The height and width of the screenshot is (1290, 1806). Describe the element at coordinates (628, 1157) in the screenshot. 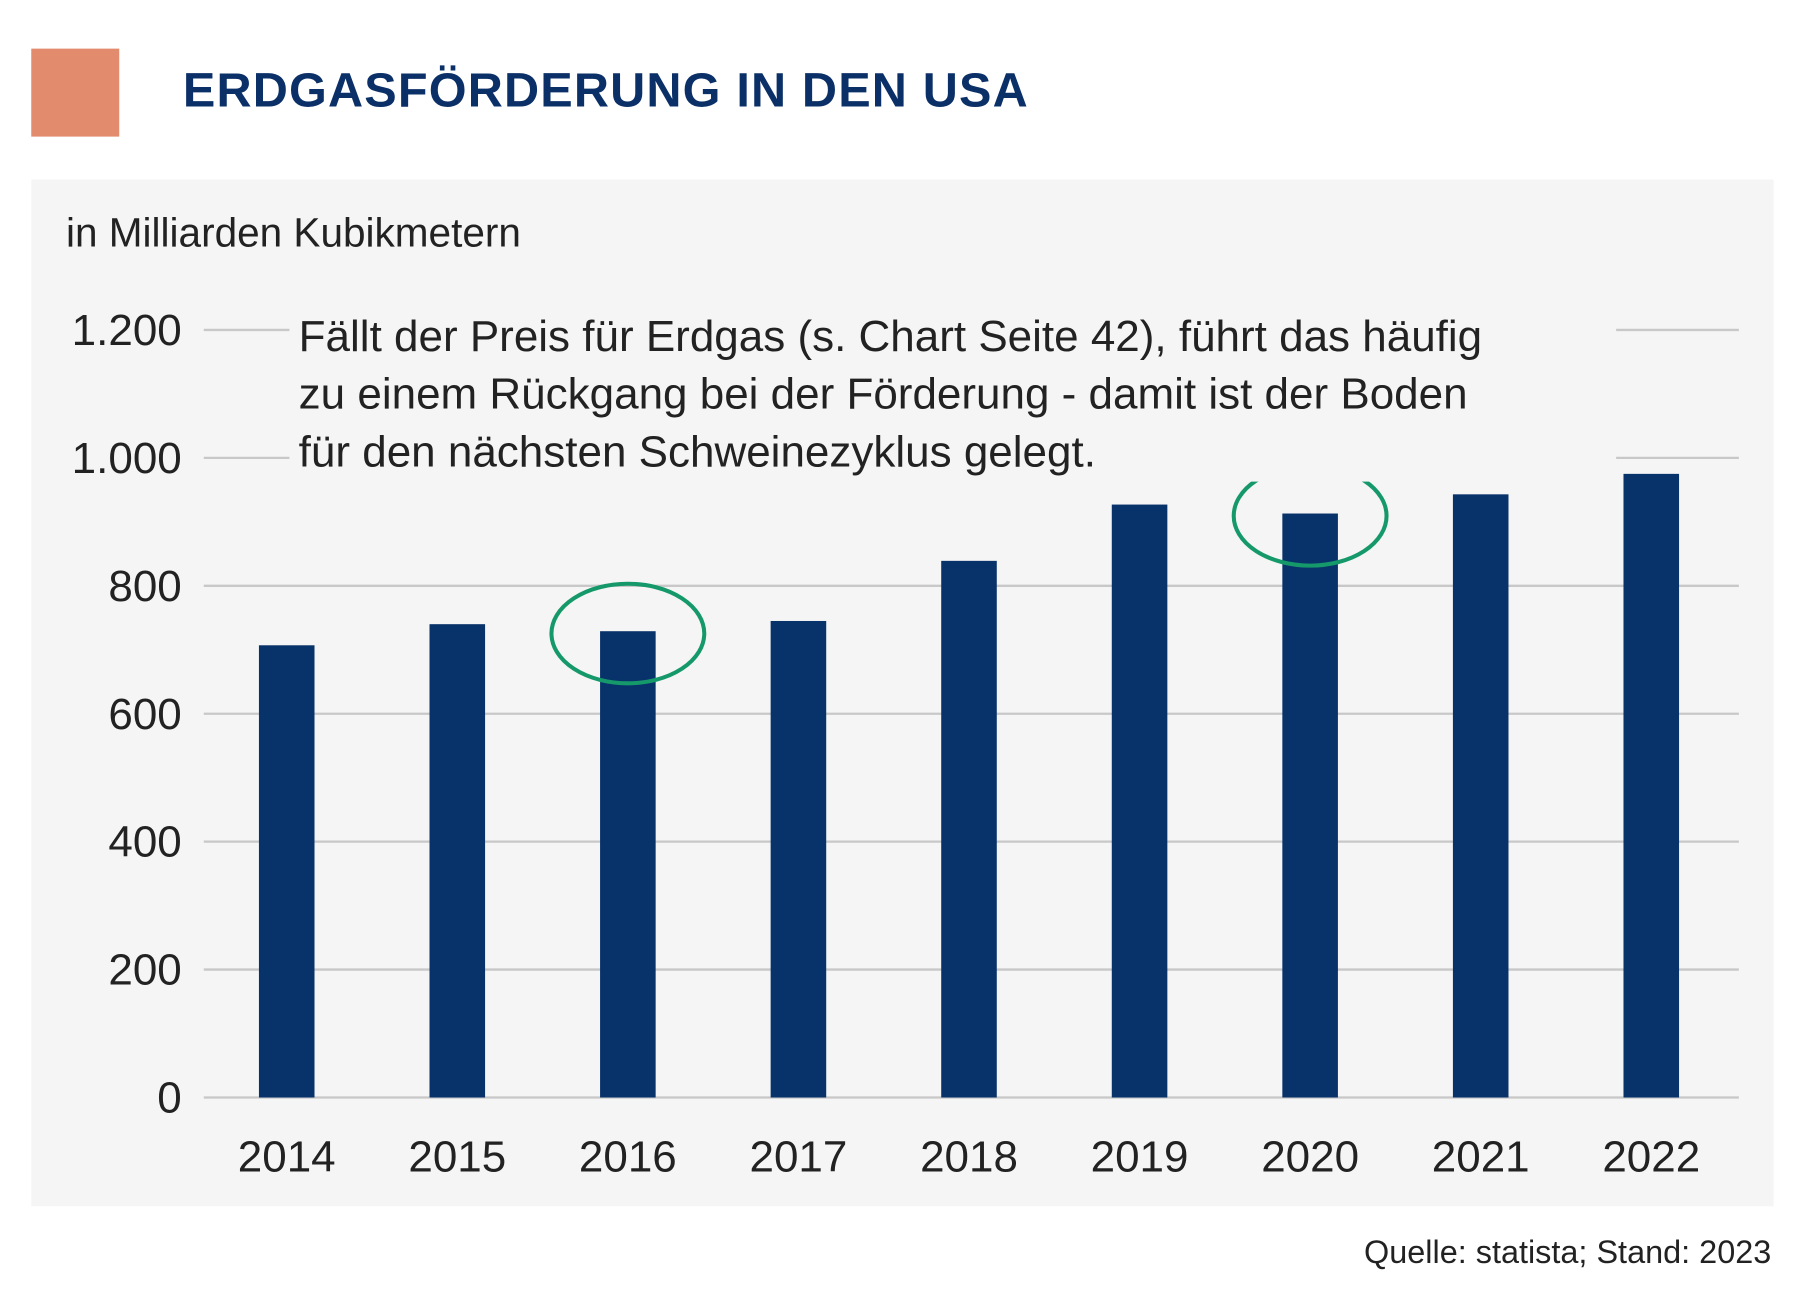

I see `x-tick-label: 2016` at that location.